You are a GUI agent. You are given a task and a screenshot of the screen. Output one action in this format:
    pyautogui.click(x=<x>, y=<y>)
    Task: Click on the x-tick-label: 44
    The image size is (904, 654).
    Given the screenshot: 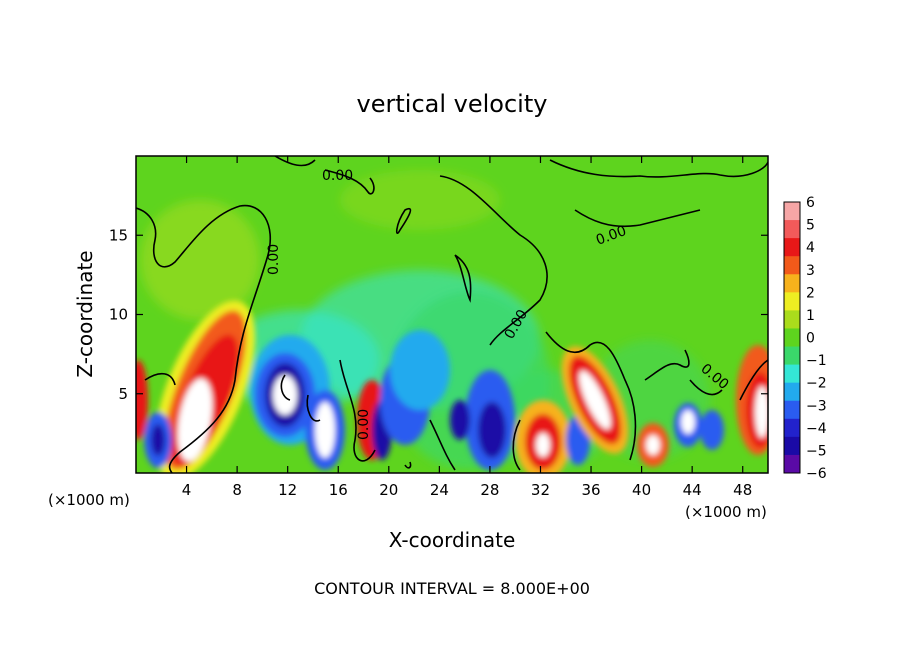 What is the action you would take?
    pyautogui.click(x=692, y=490)
    